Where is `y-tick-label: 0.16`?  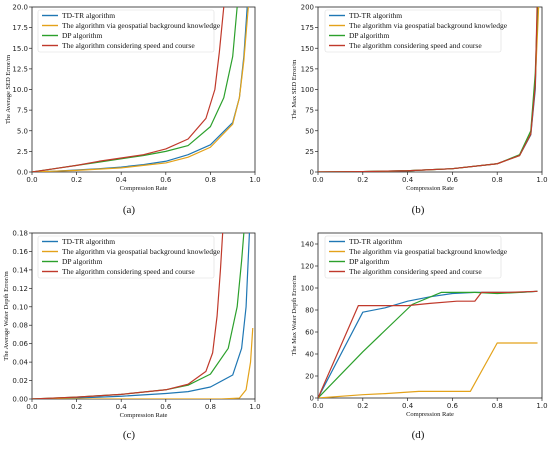 y-tick-label: 0.16 is located at coordinates (20, 252).